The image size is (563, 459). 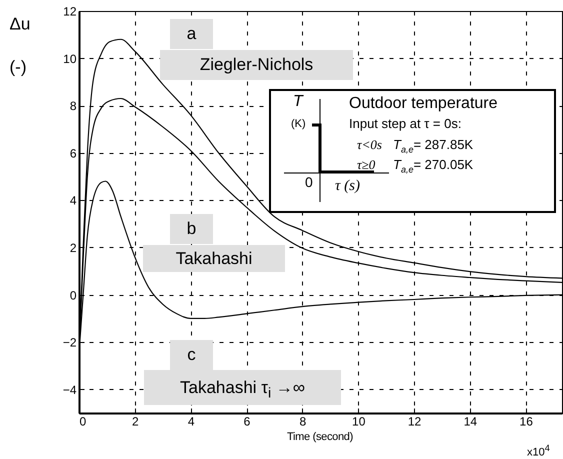 What do you see at coordinates (70, 11) in the screenshot?
I see `y-tick-label: 12` at bounding box center [70, 11].